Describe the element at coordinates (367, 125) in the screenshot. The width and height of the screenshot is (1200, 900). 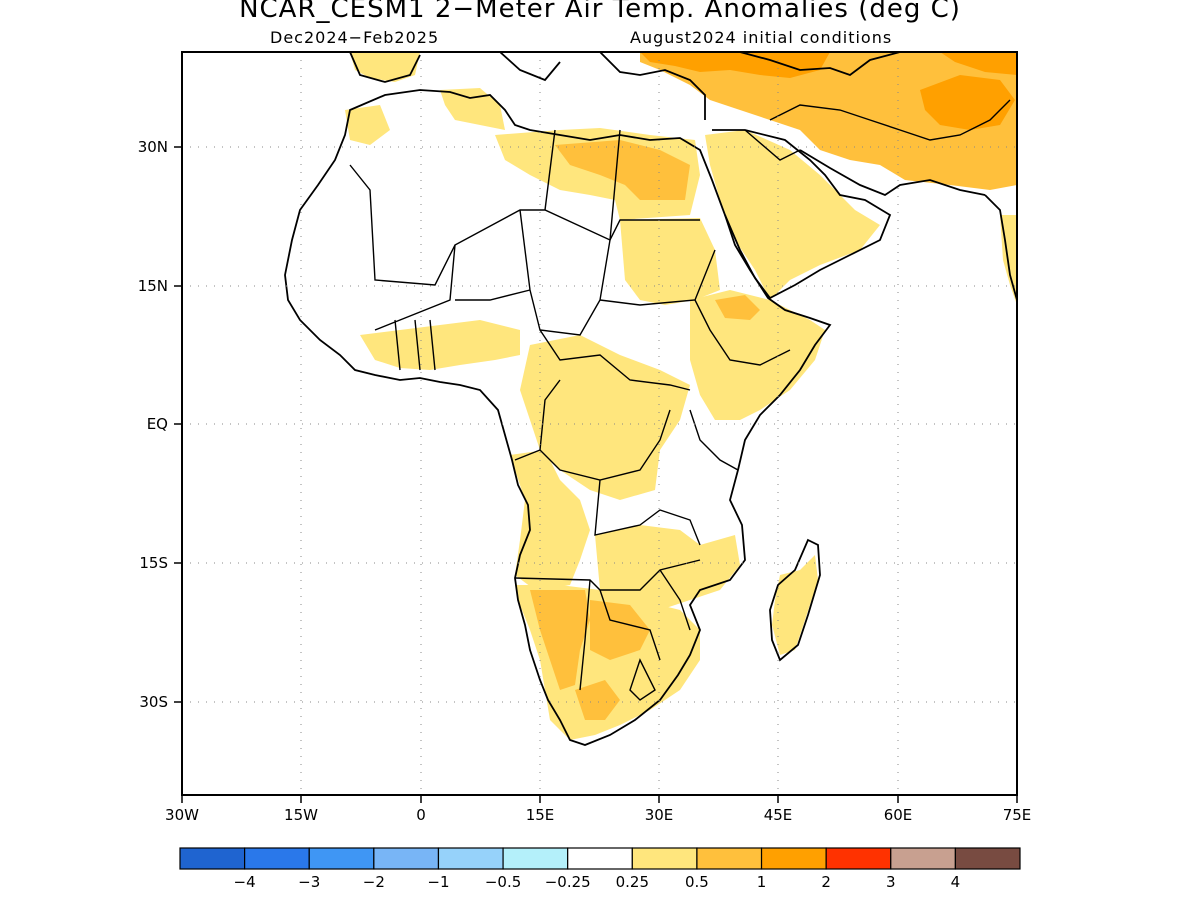
I see `anomaly-region-morocco` at that location.